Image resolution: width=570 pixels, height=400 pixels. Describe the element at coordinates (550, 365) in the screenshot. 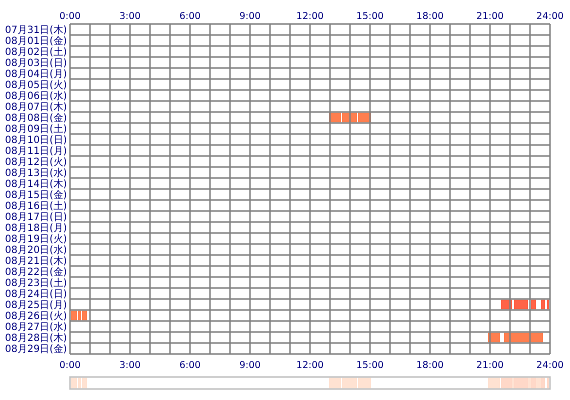

I see `x2-tick-label: 24:00` at that location.